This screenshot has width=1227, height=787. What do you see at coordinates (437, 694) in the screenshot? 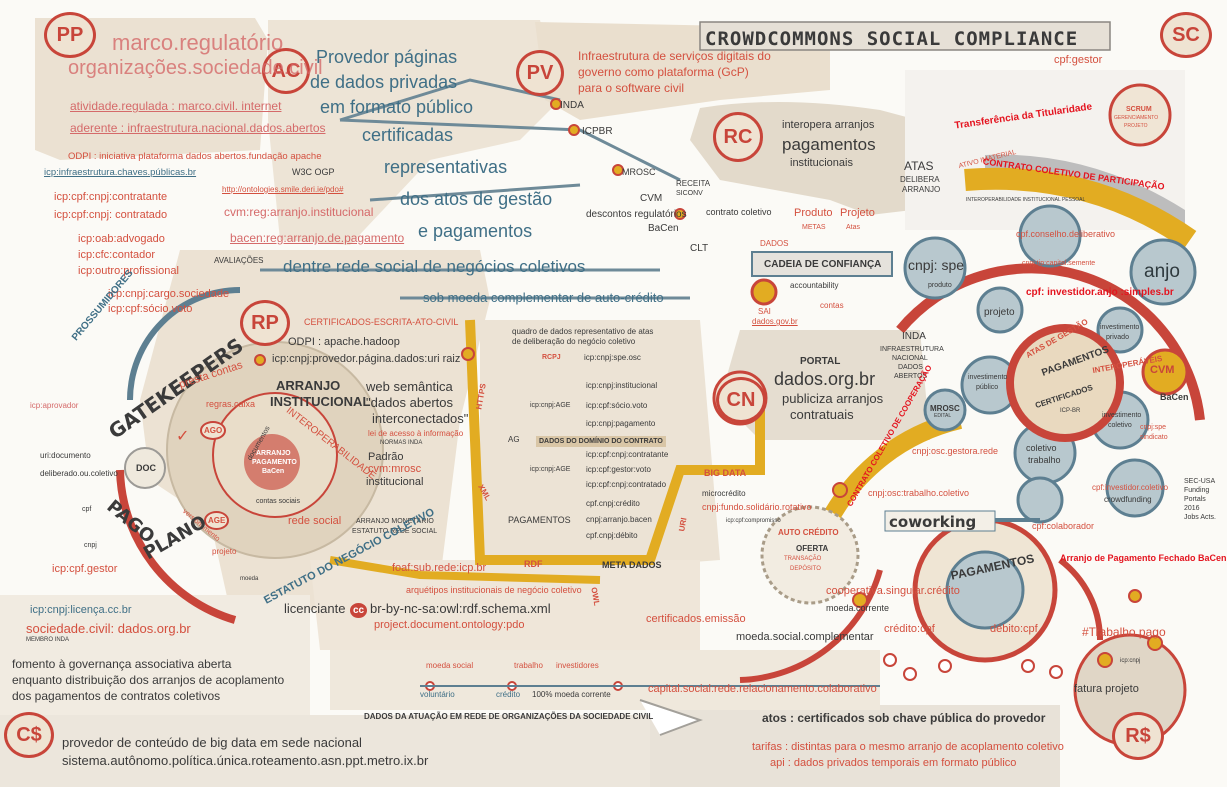
I see `bottom-voluntario: voluntário` at bounding box center [437, 694].